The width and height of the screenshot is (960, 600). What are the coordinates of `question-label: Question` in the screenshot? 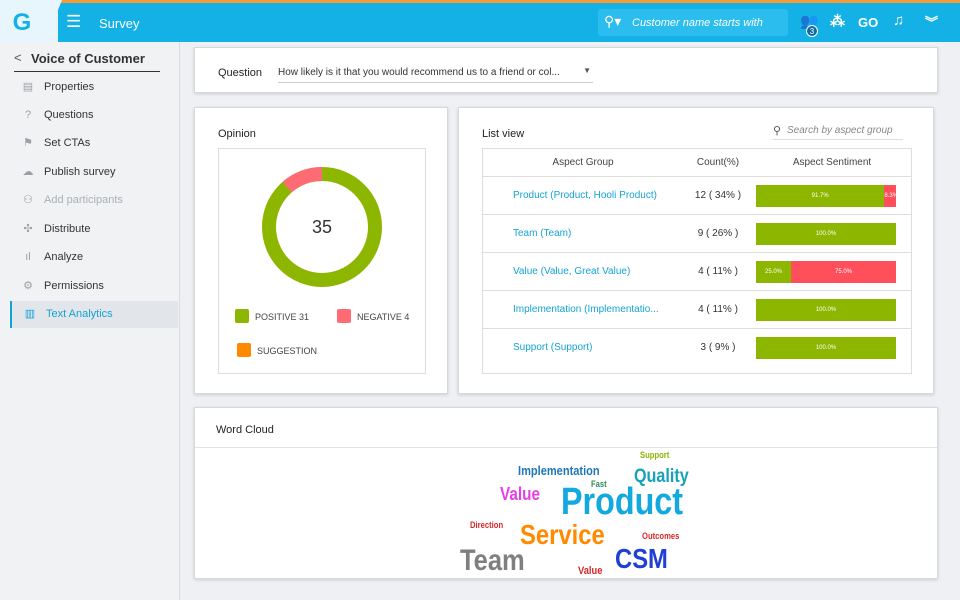 It's located at (240, 73).